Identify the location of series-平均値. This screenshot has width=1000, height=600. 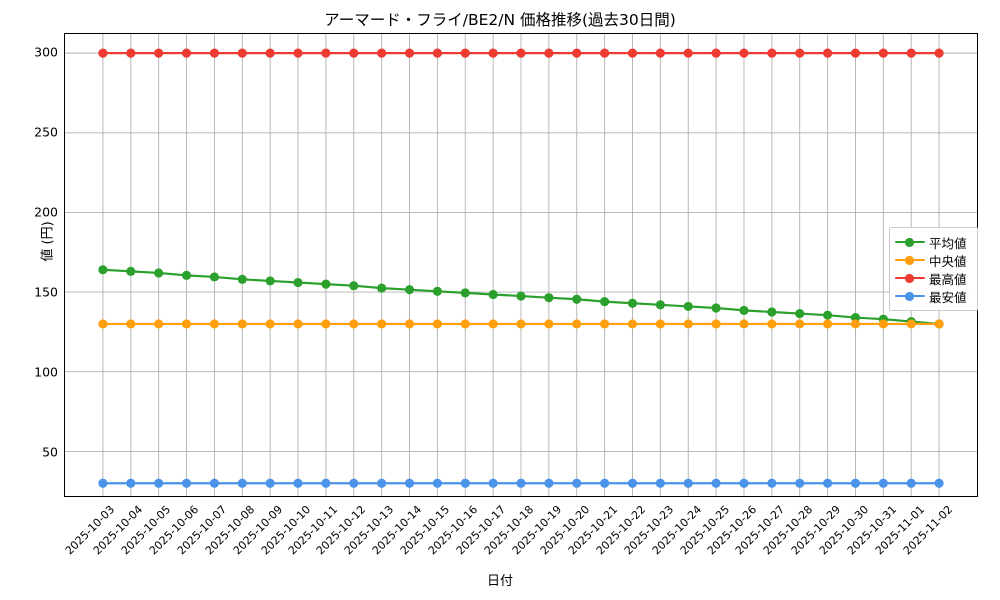
(521, 297).